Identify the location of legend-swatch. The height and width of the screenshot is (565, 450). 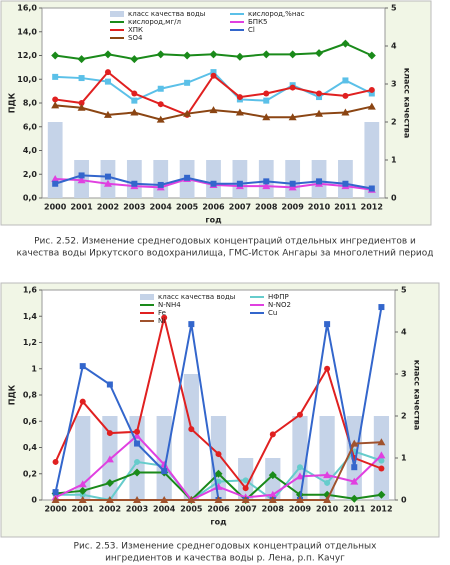
(147, 297).